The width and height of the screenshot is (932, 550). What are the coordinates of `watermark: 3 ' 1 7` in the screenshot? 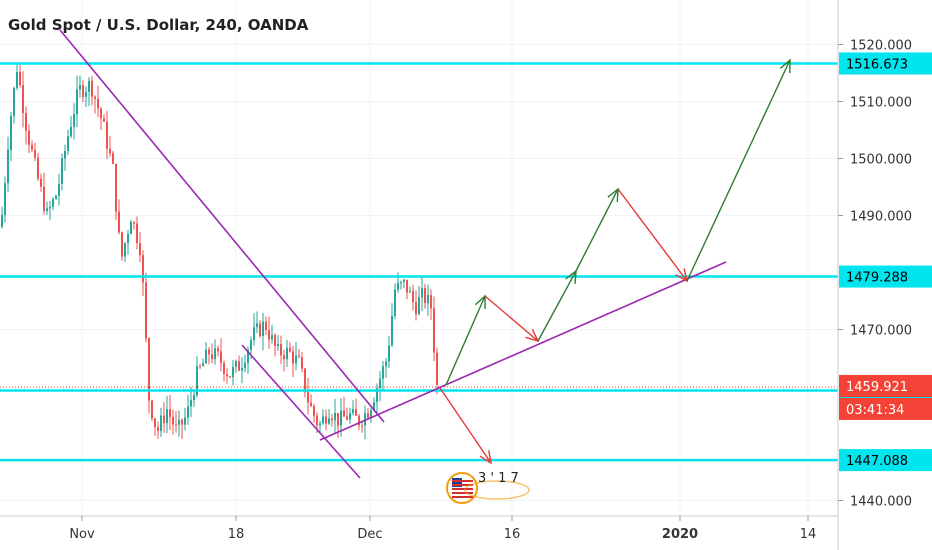 It's located at (488, 487).